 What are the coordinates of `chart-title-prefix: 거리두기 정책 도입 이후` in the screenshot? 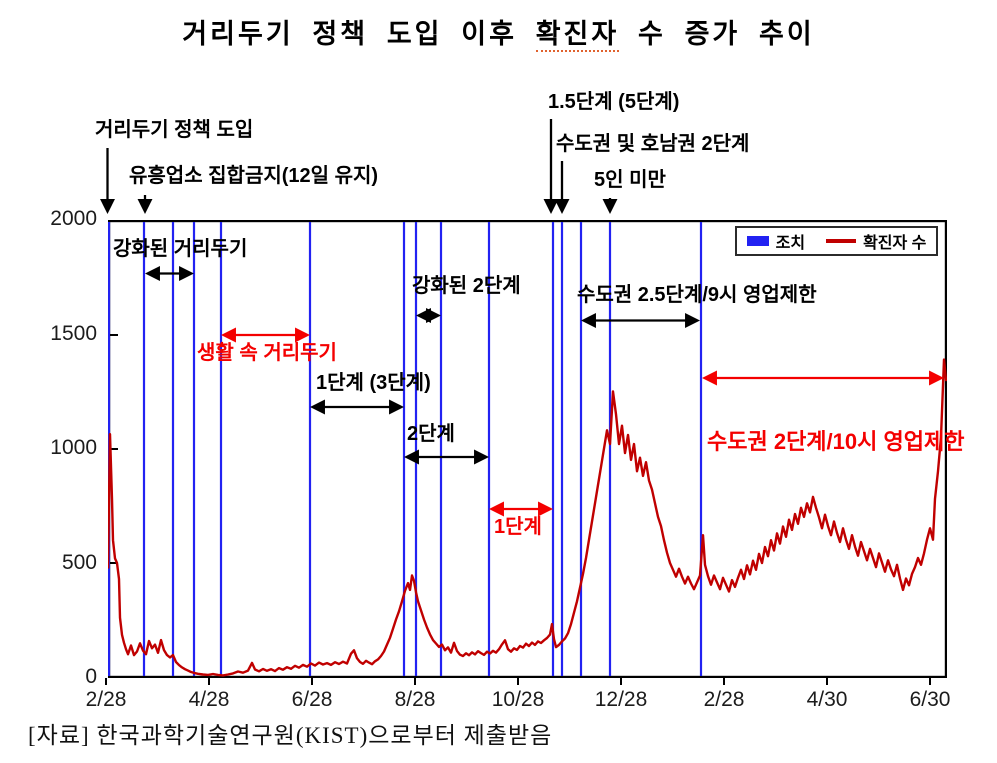 It's located at (359, 34).